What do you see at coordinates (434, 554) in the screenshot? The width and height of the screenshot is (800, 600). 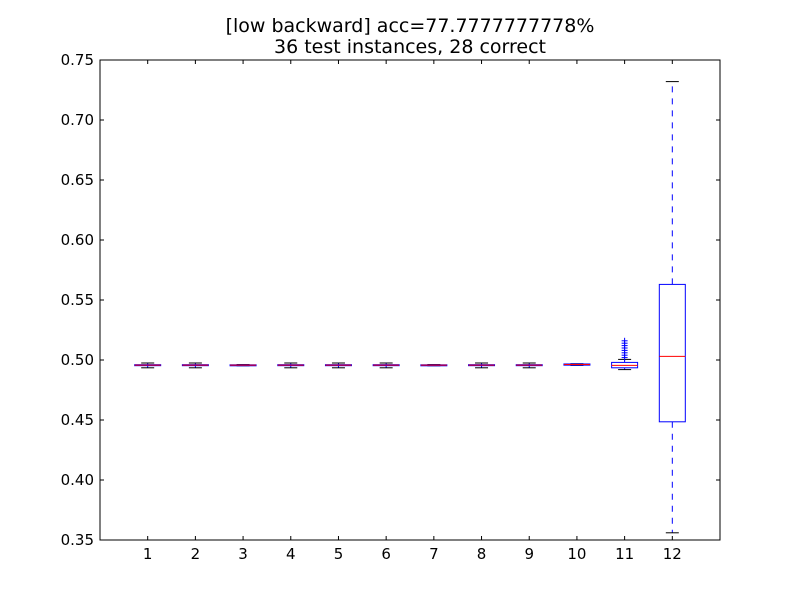 I see `x-tick-label: 7` at bounding box center [434, 554].